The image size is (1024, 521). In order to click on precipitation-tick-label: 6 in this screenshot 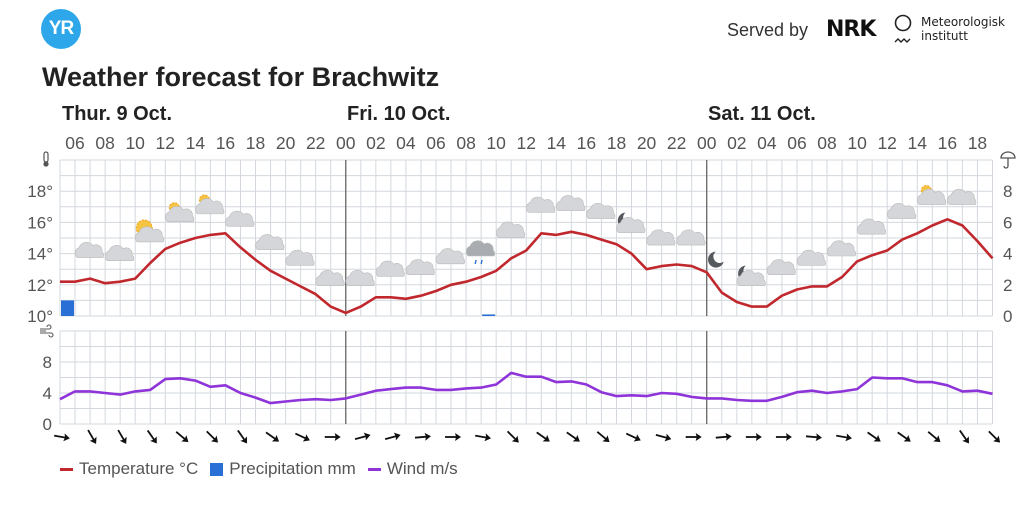, I will do `click(1007, 222)`.